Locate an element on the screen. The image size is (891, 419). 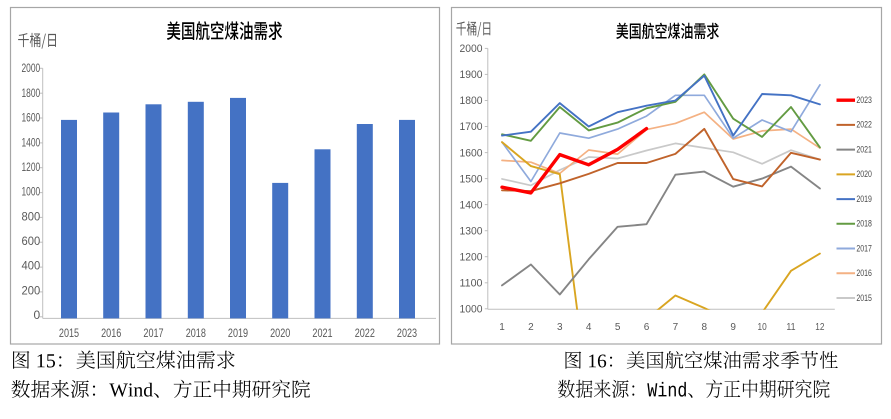
svg-text: 6 is located at coordinates (647, 327).